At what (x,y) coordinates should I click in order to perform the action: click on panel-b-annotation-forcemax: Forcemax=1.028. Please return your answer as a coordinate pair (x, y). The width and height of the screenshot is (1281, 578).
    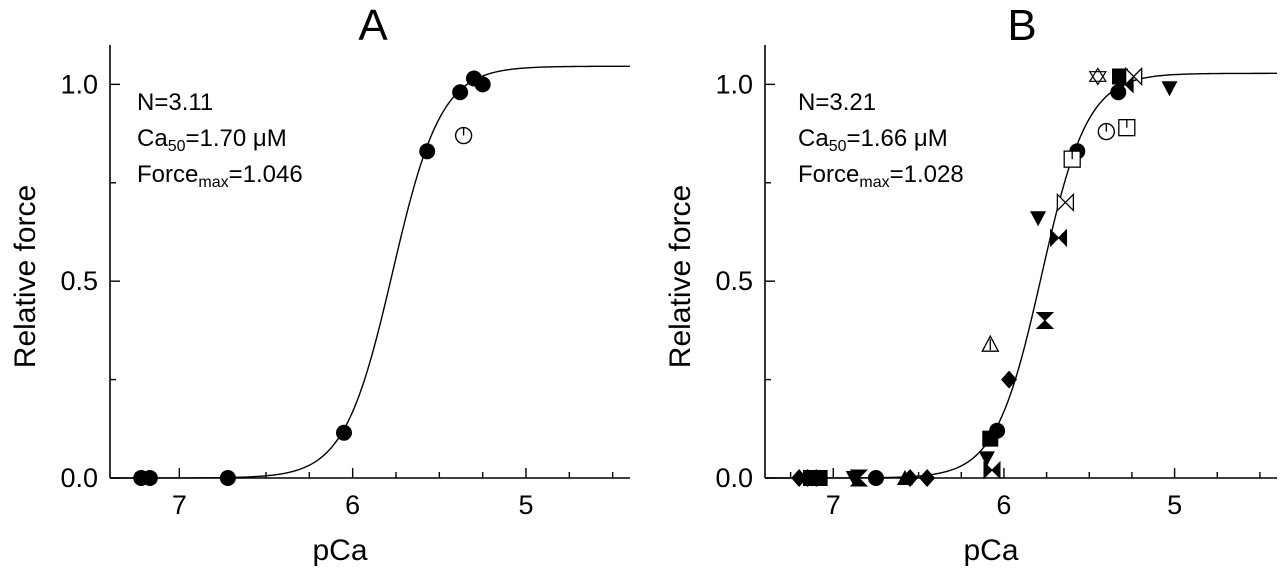
    Looking at the image, I should click on (881, 176).